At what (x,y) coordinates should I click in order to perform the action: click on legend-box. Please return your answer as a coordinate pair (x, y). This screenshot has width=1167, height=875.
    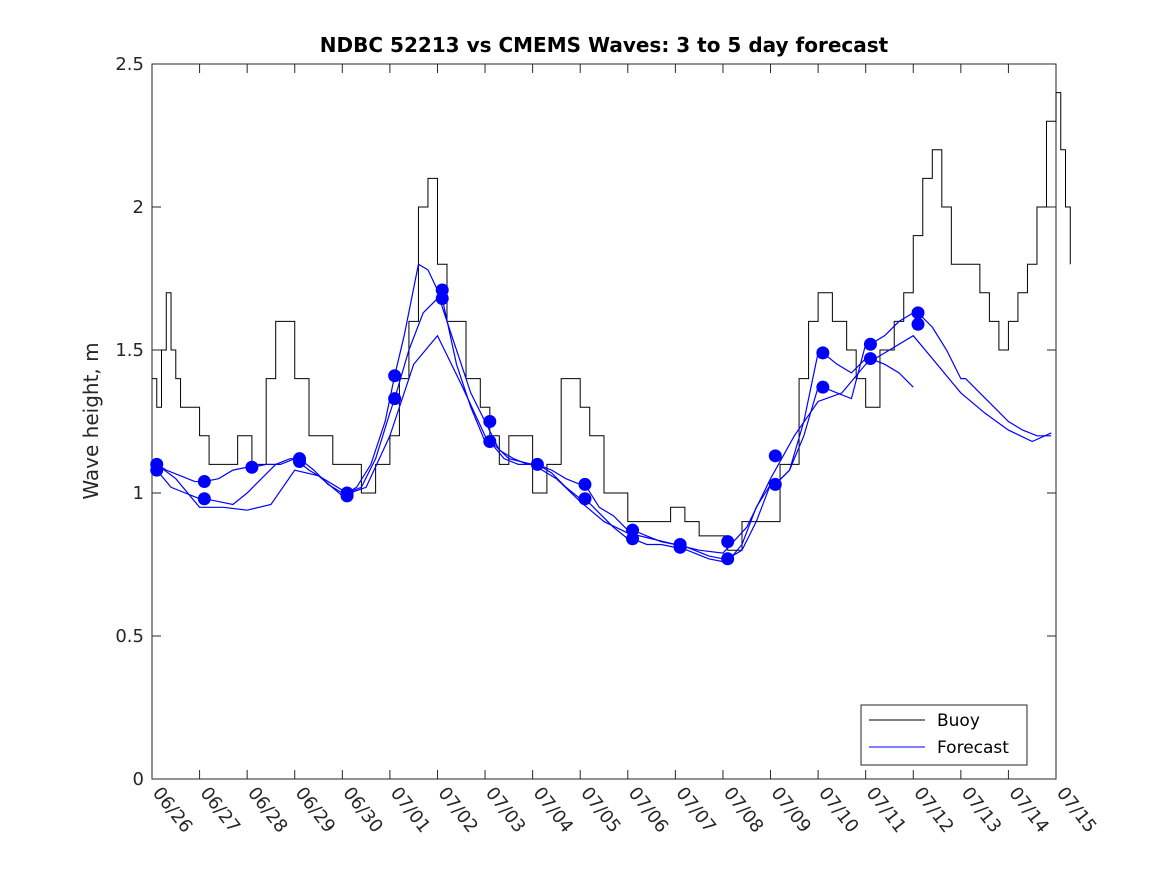
    Looking at the image, I should click on (944, 735).